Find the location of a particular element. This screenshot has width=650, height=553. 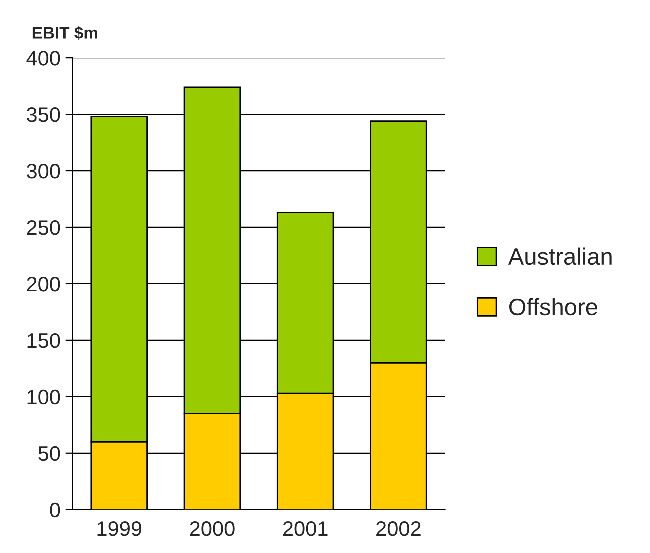

x-tick-label: 2001 is located at coordinates (305, 529).